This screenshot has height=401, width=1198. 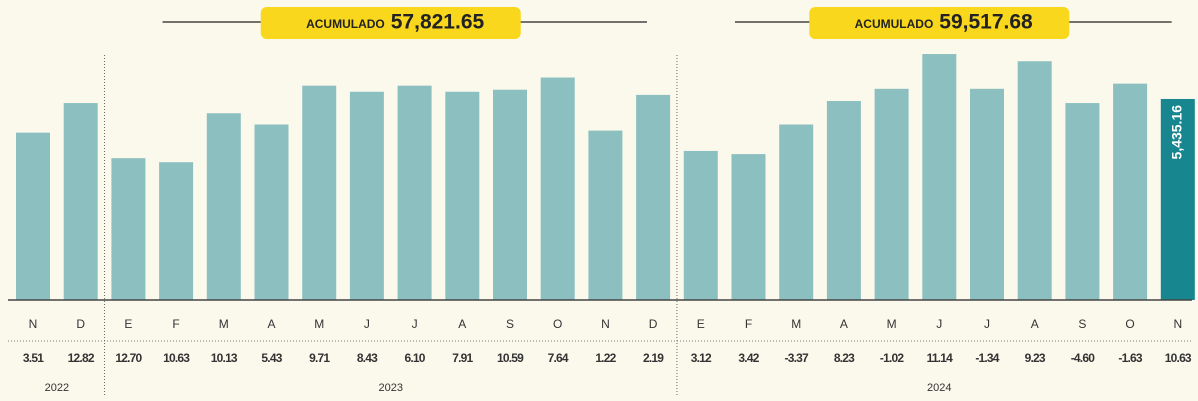 I want to click on growth-label: 8.23, so click(x=844, y=358).